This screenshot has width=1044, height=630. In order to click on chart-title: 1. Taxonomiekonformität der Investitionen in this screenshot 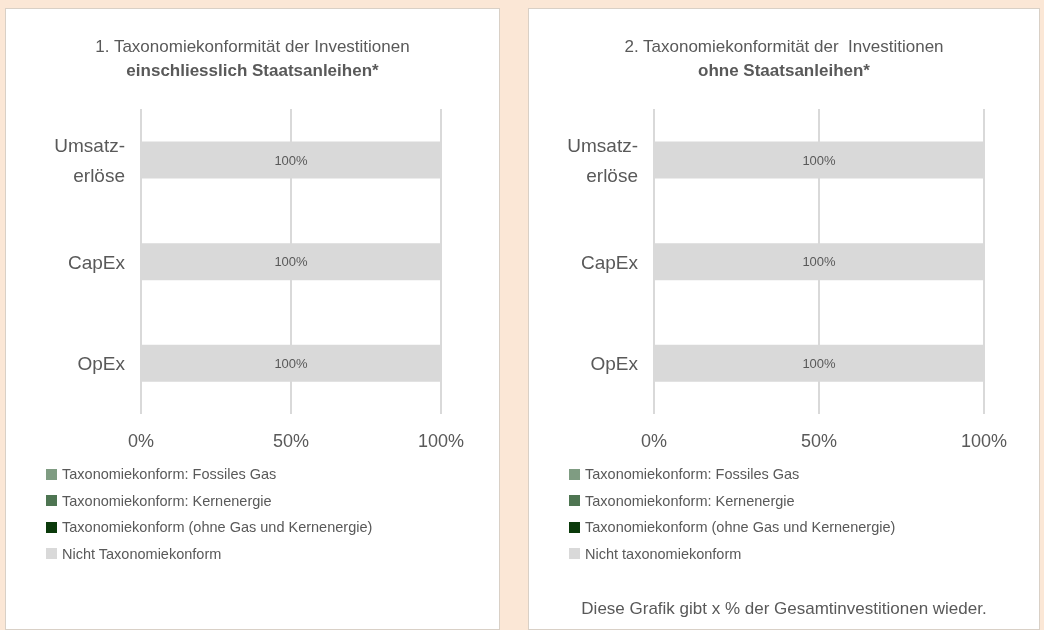, I will do `click(252, 47)`.